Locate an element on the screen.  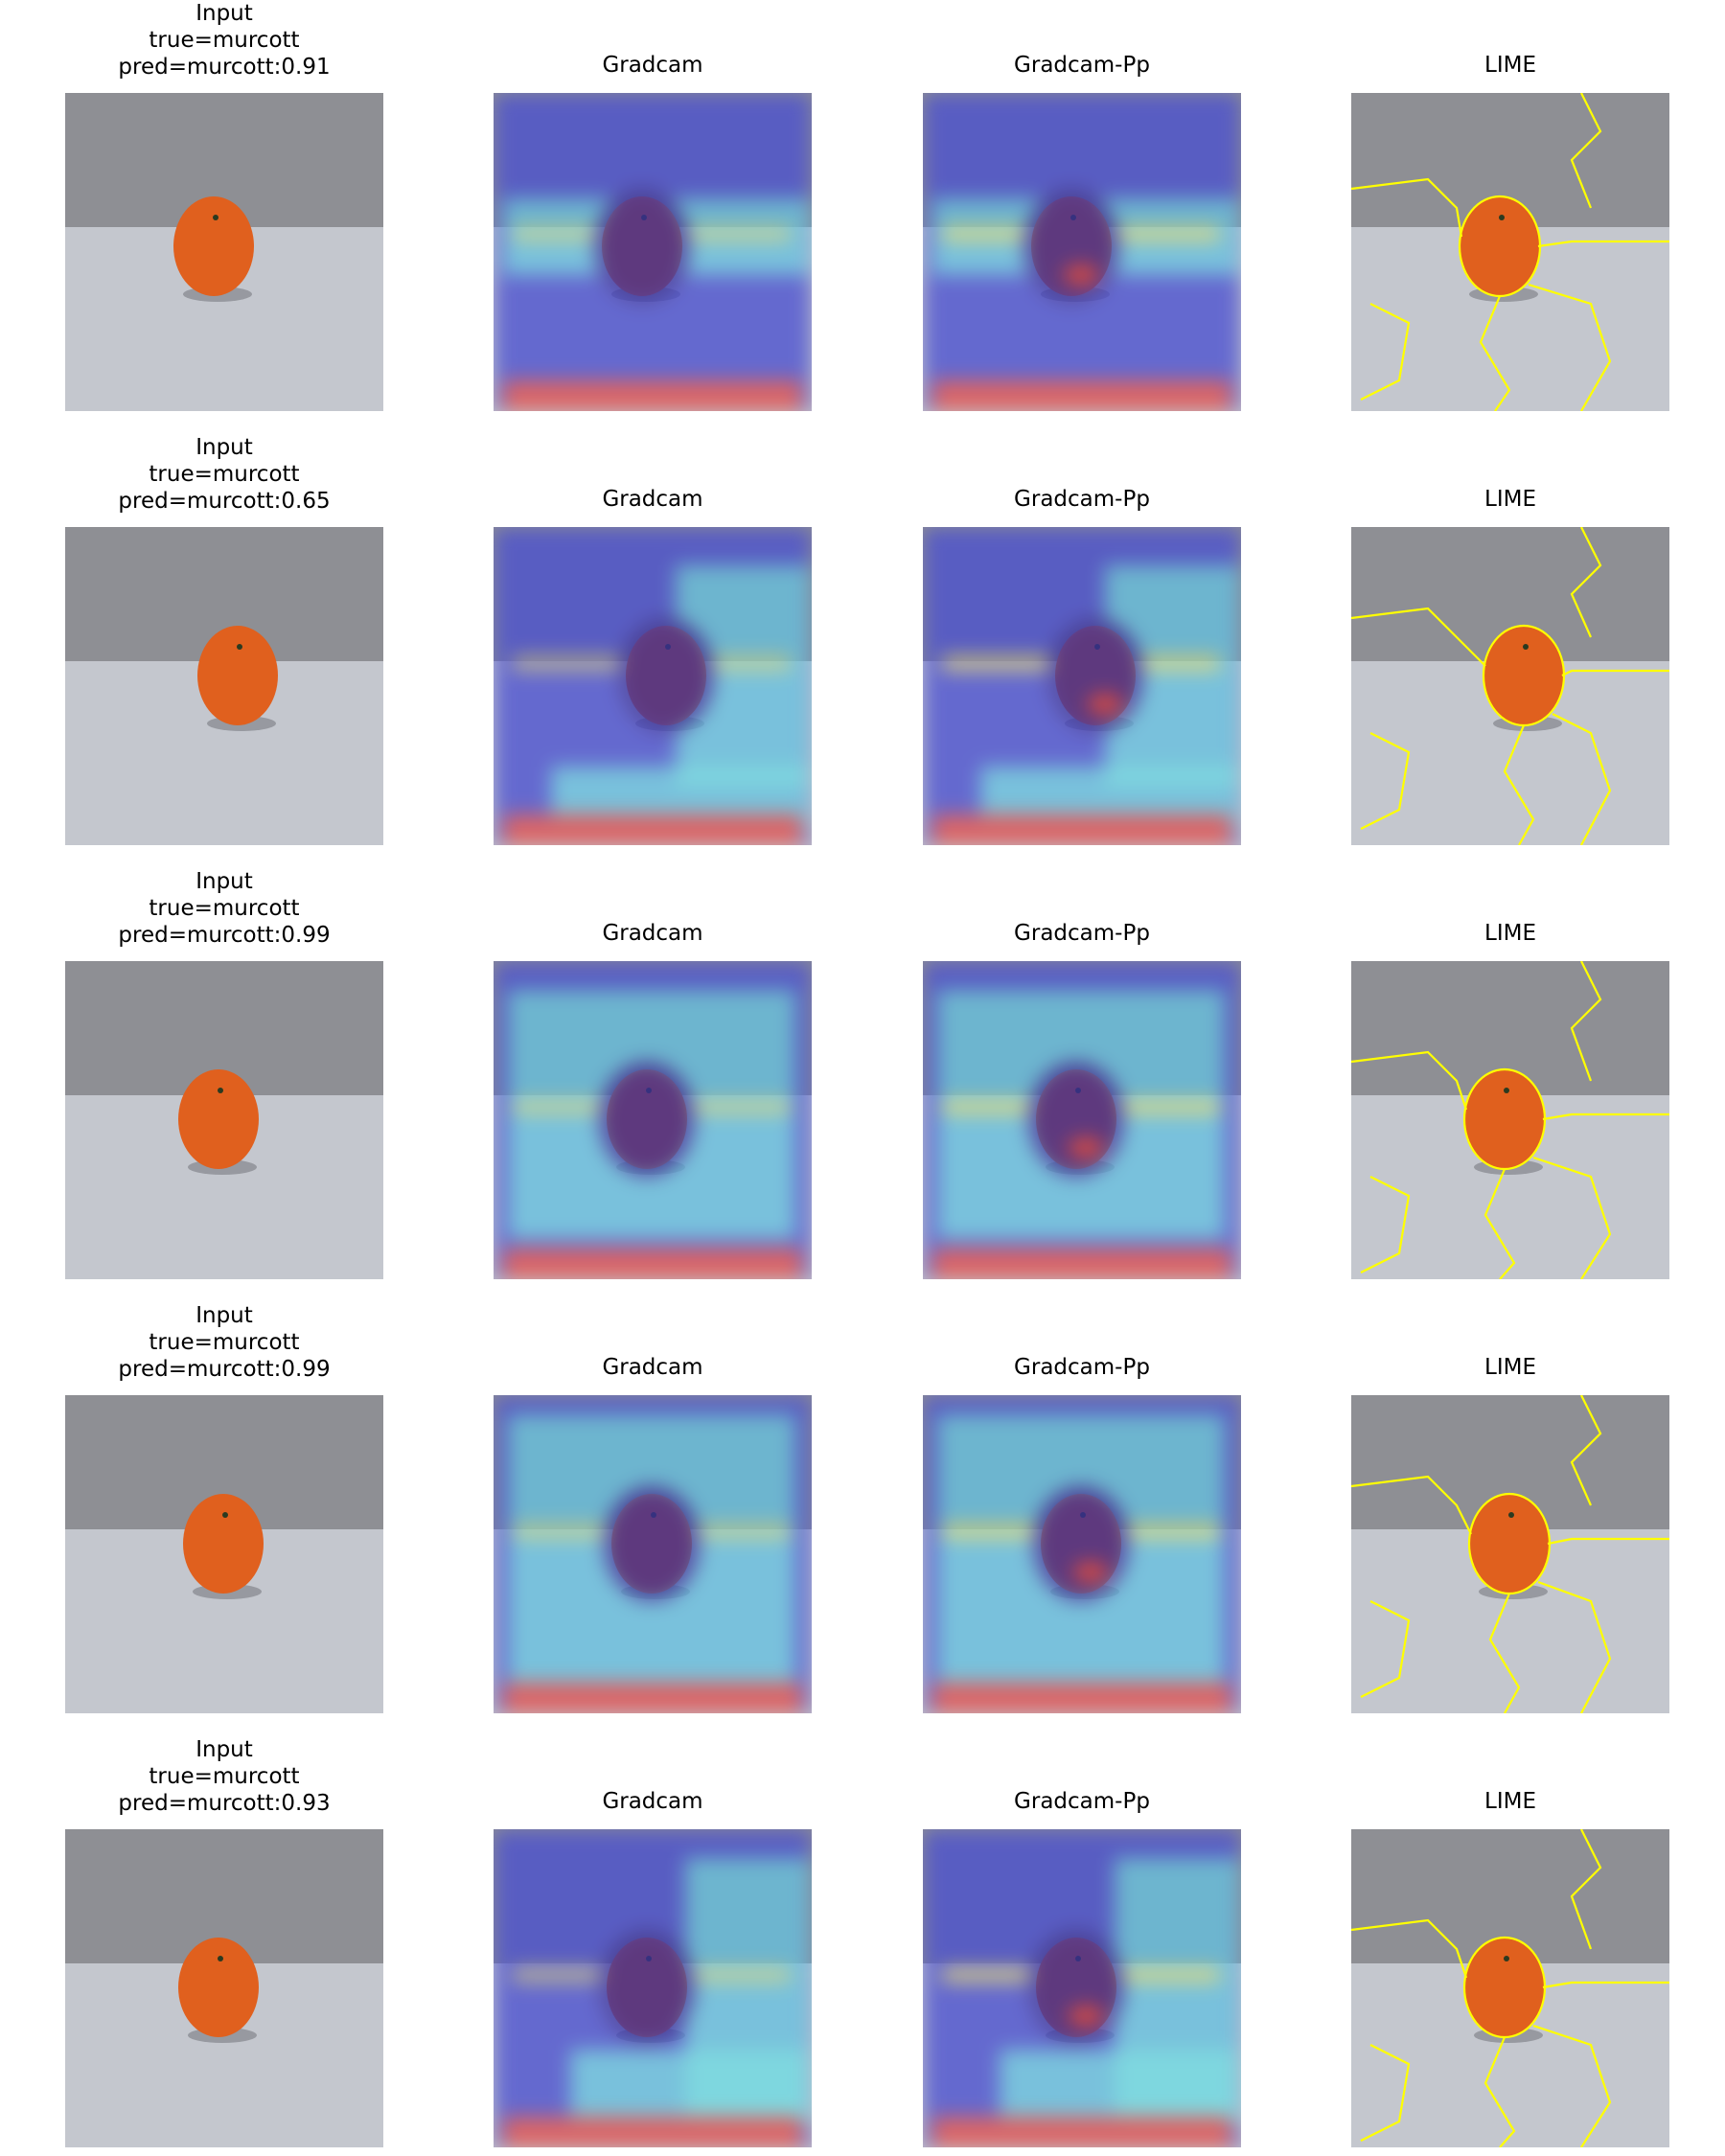
input-title: Input true=murcott pred=murcott:0.99 is located at coordinates (224, 1342).